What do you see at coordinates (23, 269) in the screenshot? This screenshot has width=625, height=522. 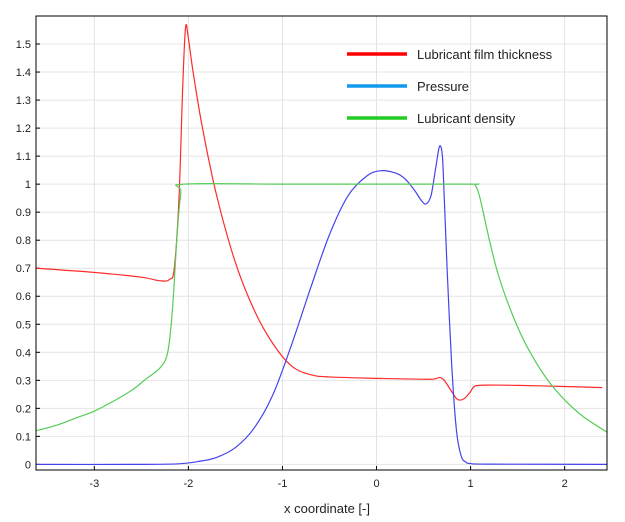 I see `y-tick-label: 0.7` at bounding box center [23, 269].